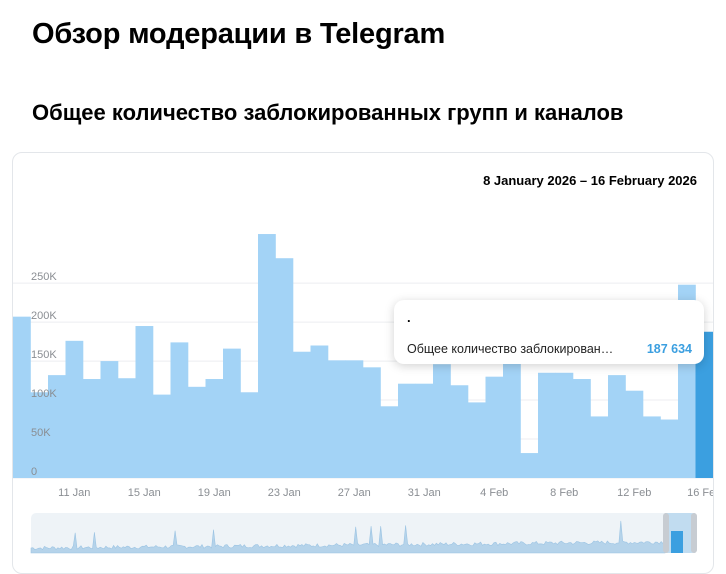 The height and width of the screenshot is (574, 726). What do you see at coordinates (677, 542) in the screenshot?
I see `navigator-selected-bars` at bounding box center [677, 542].